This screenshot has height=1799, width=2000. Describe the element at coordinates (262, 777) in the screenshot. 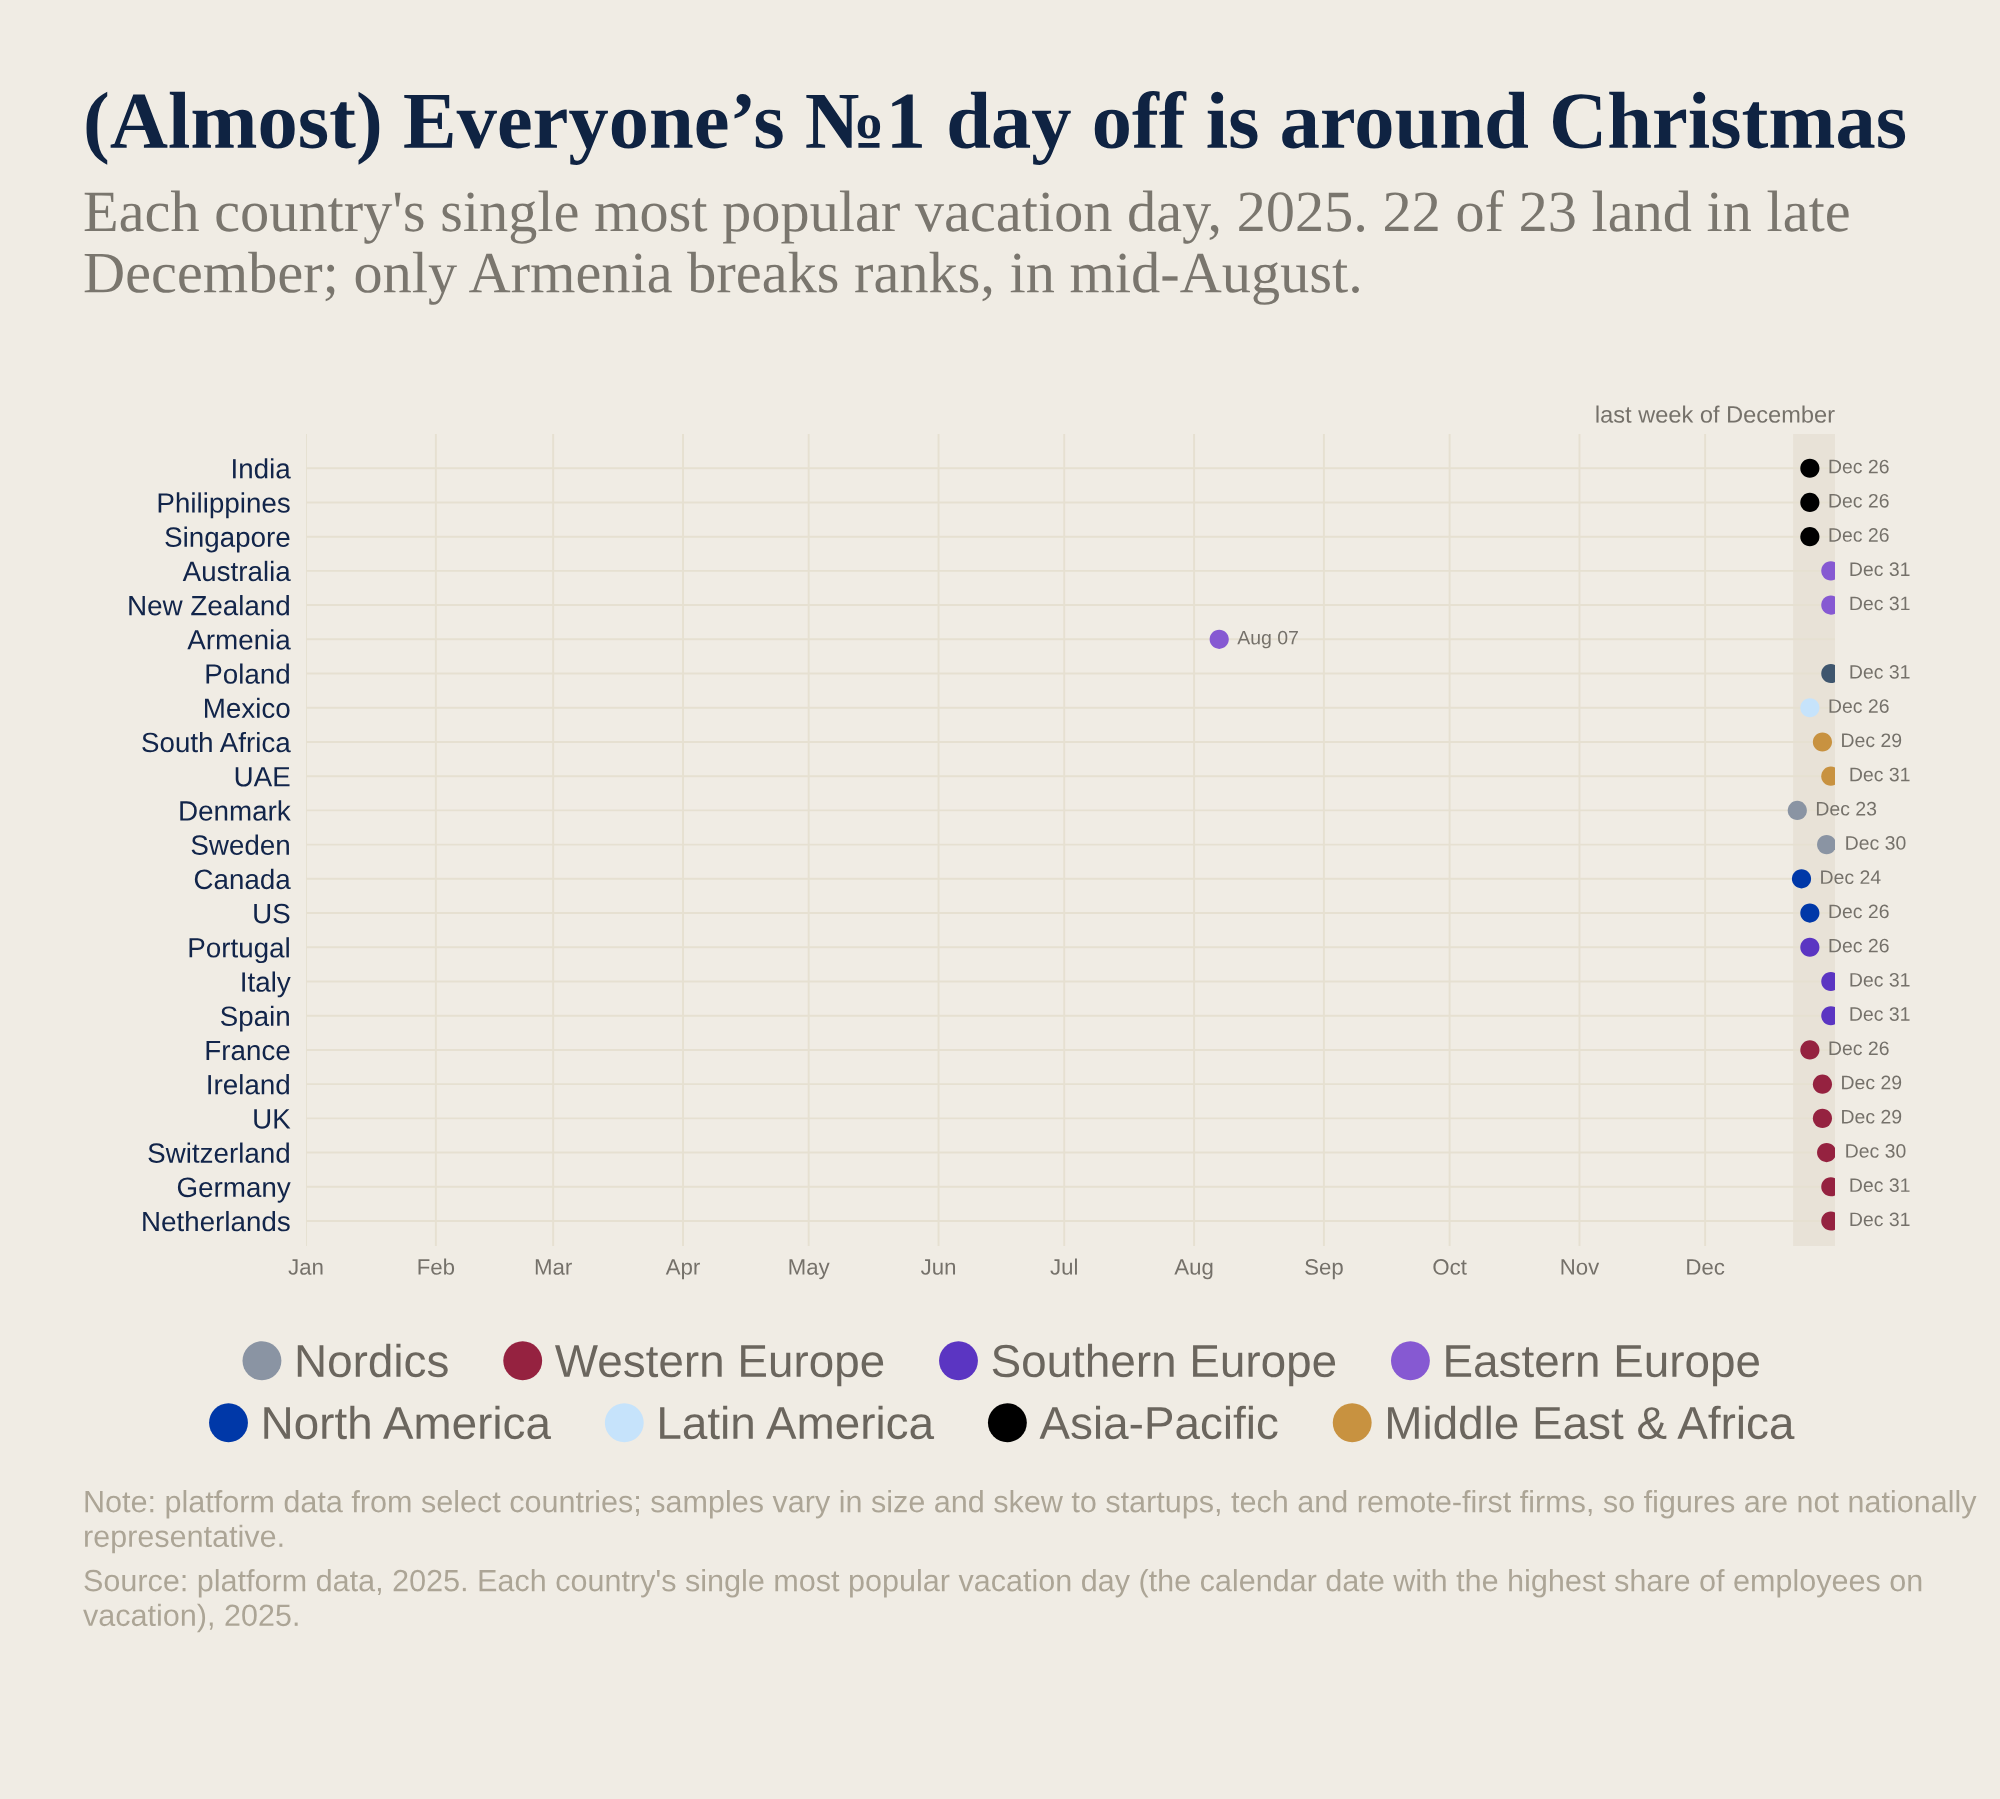

I see `y-tick-label: UAE` at that location.